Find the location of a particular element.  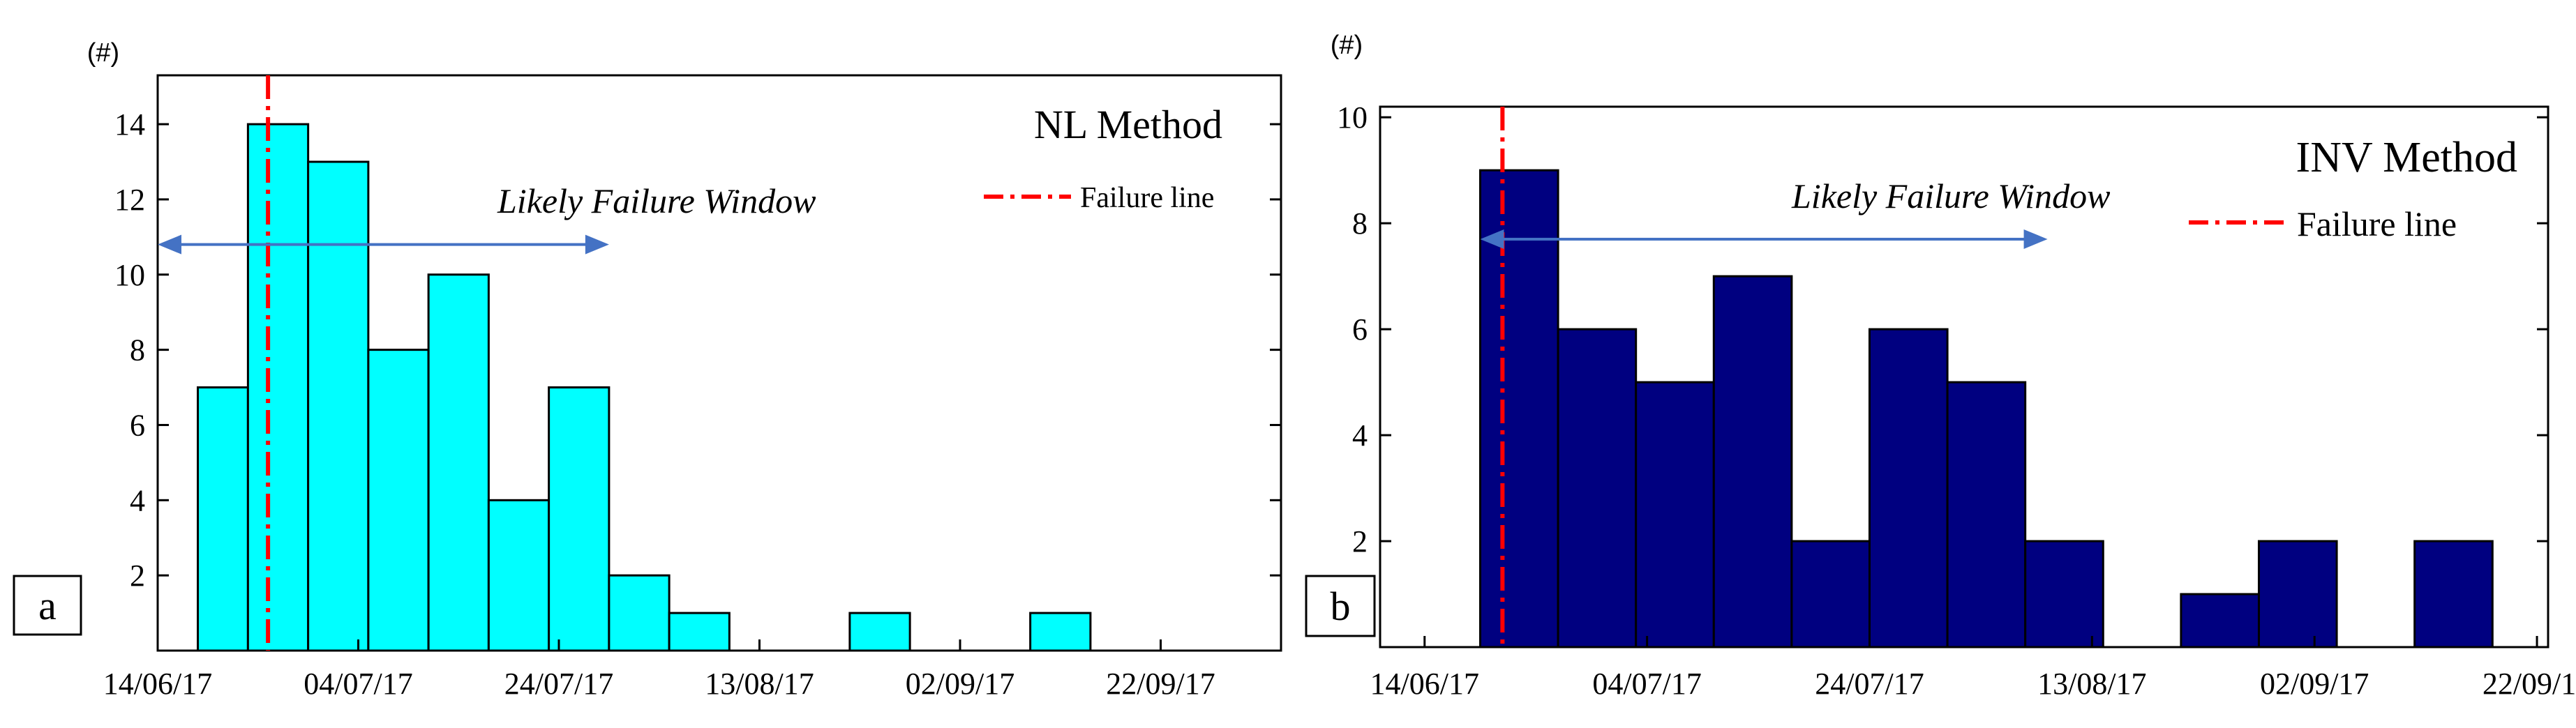

y-tick-label: 14 is located at coordinates (129, 124).